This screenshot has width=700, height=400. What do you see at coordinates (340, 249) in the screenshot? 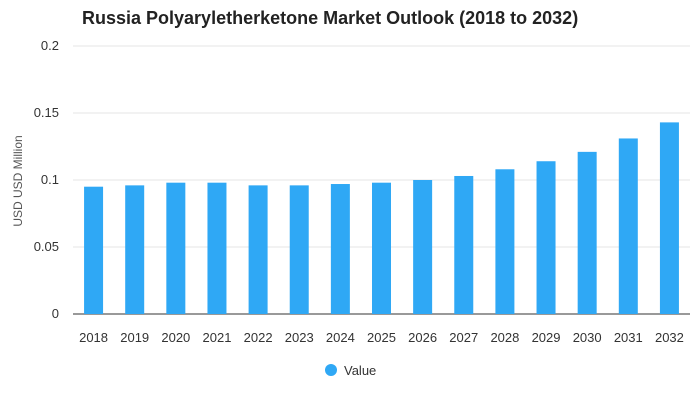
I see `bar-2024` at bounding box center [340, 249].